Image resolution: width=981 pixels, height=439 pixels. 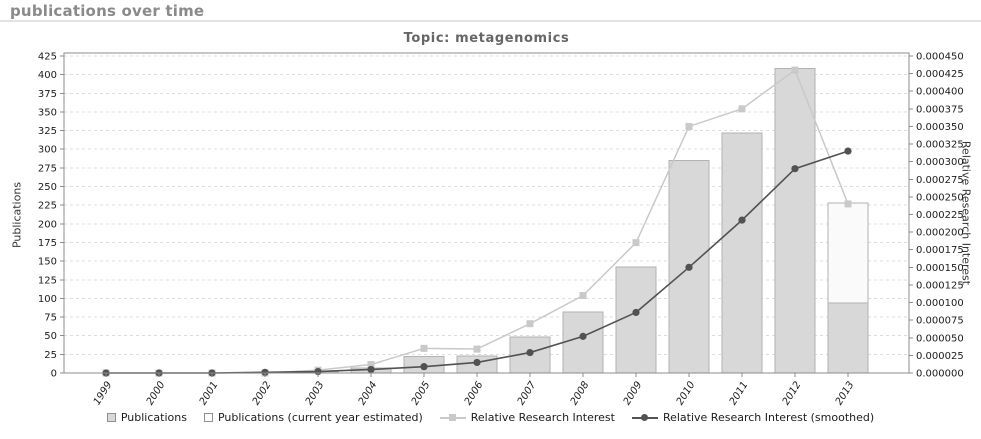 What do you see at coordinates (153, 417) in the screenshot?
I see `legend-label: Publications` at bounding box center [153, 417].